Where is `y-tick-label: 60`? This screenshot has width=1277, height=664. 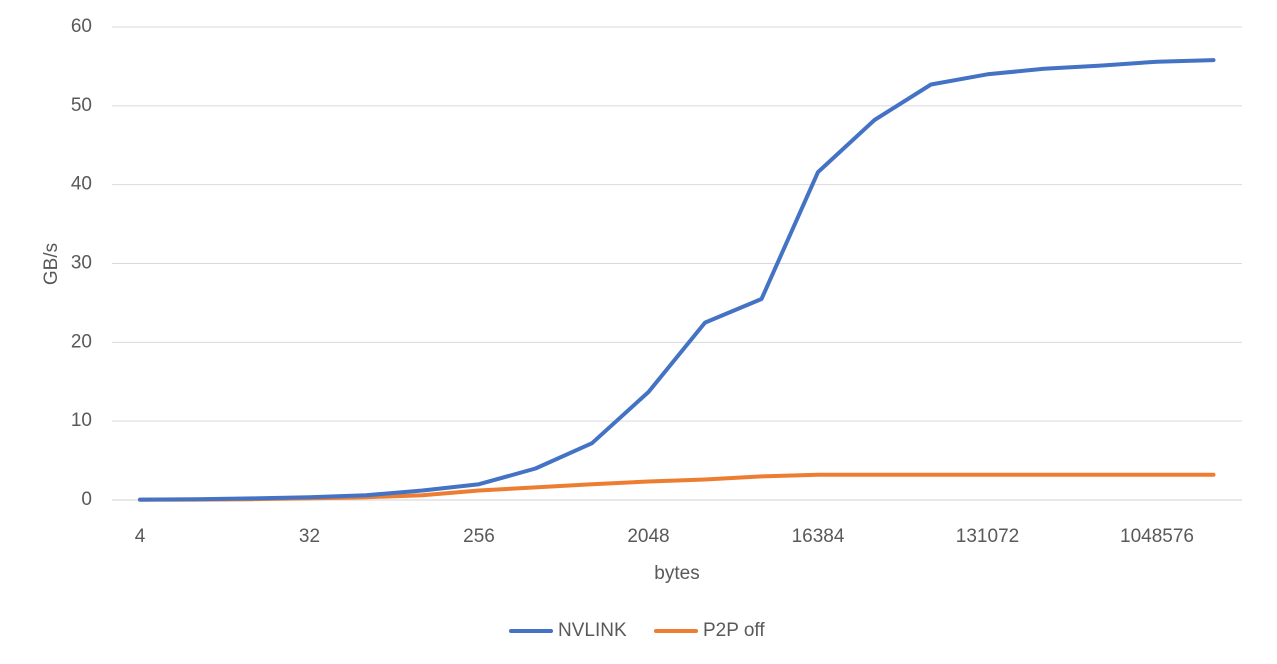 y-tick-label: 60 is located at coordinates (81, 26).